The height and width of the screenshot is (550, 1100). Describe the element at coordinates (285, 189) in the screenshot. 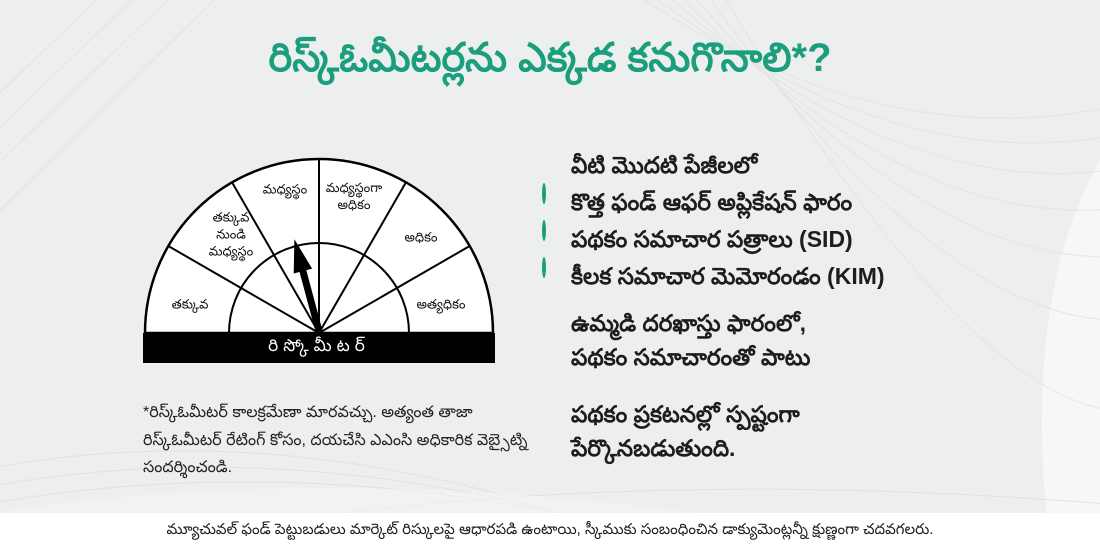

I see `gauge-segment-label-moderate: మధ్యస్థం` at that location.